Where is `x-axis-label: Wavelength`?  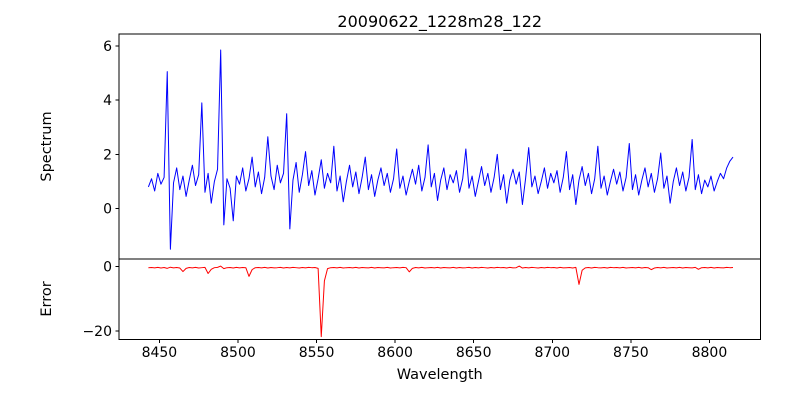
x-axis-label: Wavelength is located at coordinates (440, 375).